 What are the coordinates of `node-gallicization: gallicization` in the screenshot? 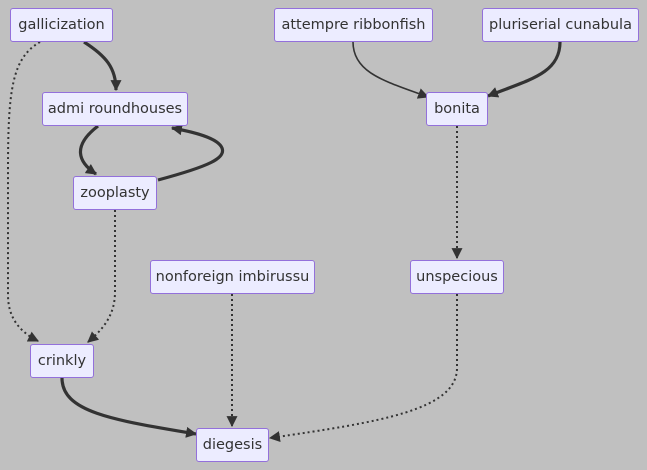 It's located at (61, 25).